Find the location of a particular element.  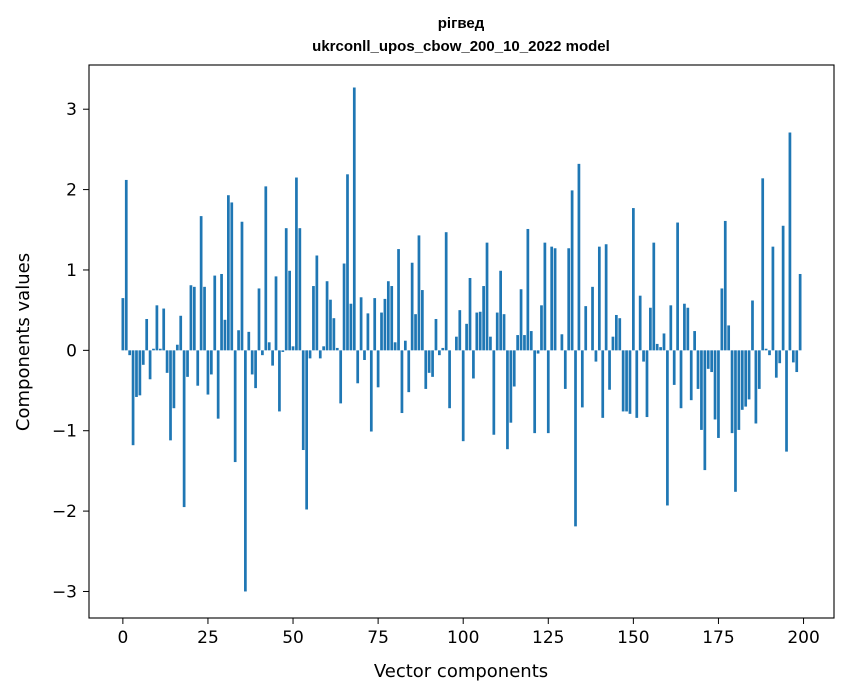

y-tick-label: −2 is located at coordinates (64, 512).